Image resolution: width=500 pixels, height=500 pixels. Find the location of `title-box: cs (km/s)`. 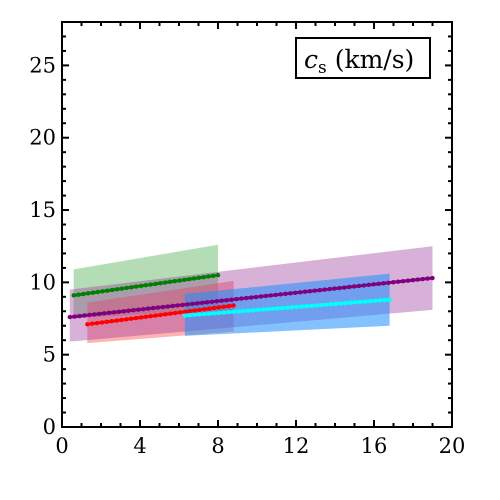

title-box: cs (km/s) is located at coordinates (363, 58).